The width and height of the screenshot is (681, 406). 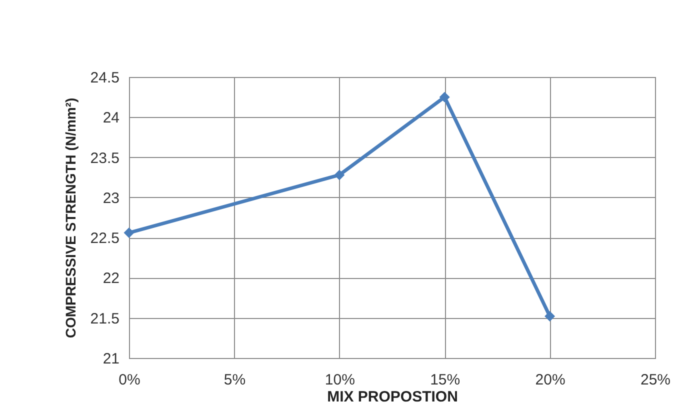 What do you see at coordinates (550, 380) in the screenshot?
I see `x-tick-label: 20%` at bounding box center [550, 380].